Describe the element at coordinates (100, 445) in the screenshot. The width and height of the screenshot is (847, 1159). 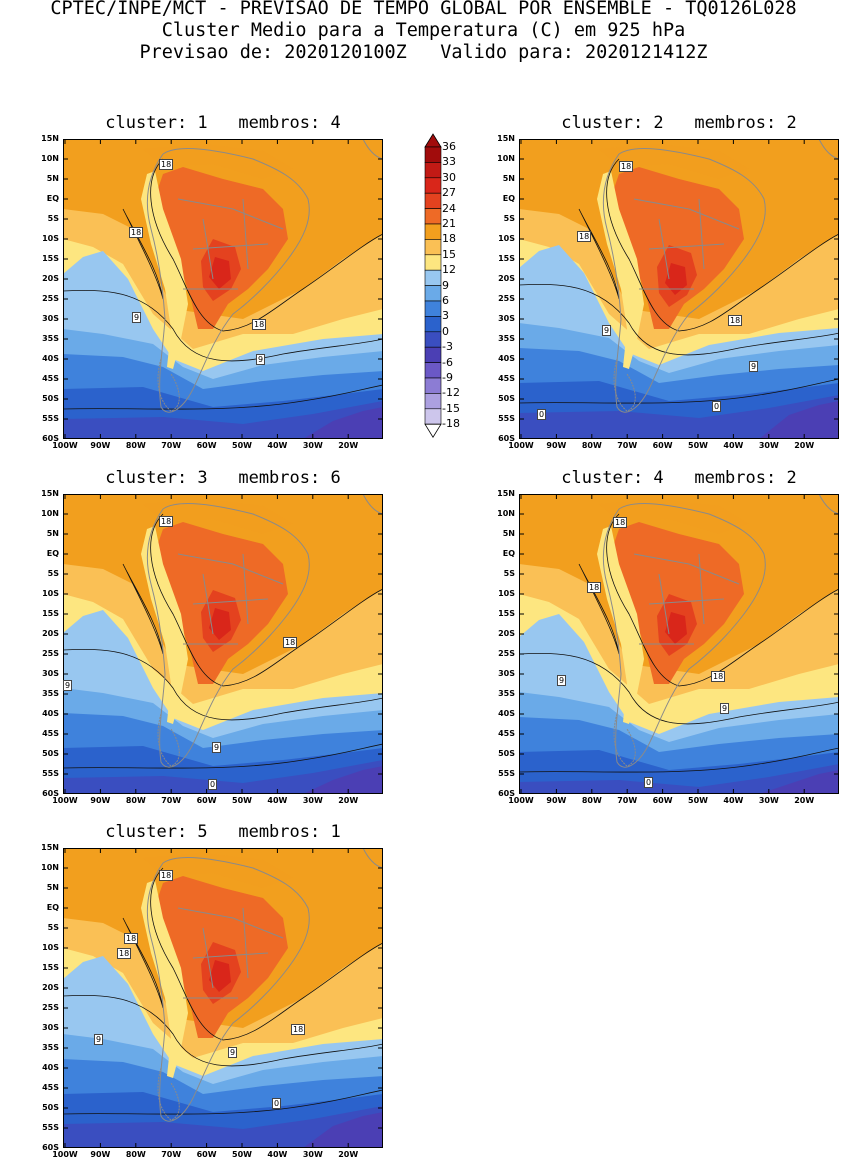
I see `longitude-label: 90W` at that location.